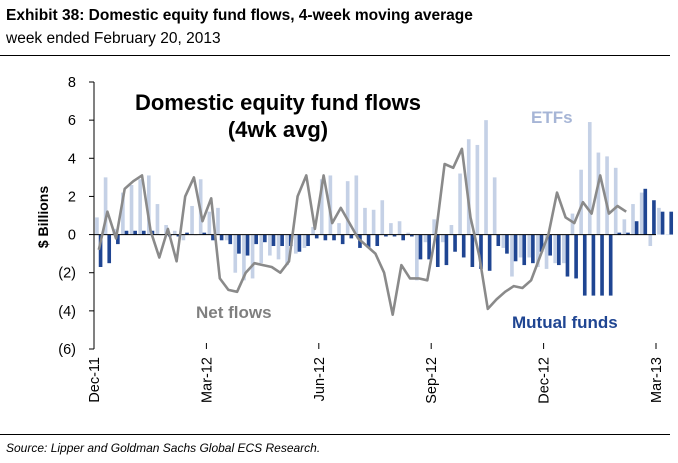 The image size is (678, 463). What do you see at coordinates (95, 380) in the screenshot?
I see `x-tick-label: Dec-11` at bounding box center [95, 380].